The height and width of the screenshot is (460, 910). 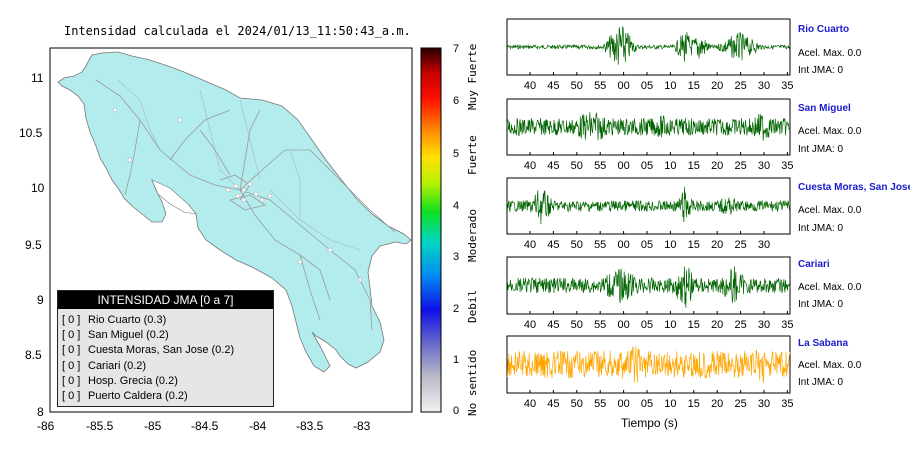 I want to click on station-int-cuesta-moras: Int JMA: 0, so click(x=821, y=228).